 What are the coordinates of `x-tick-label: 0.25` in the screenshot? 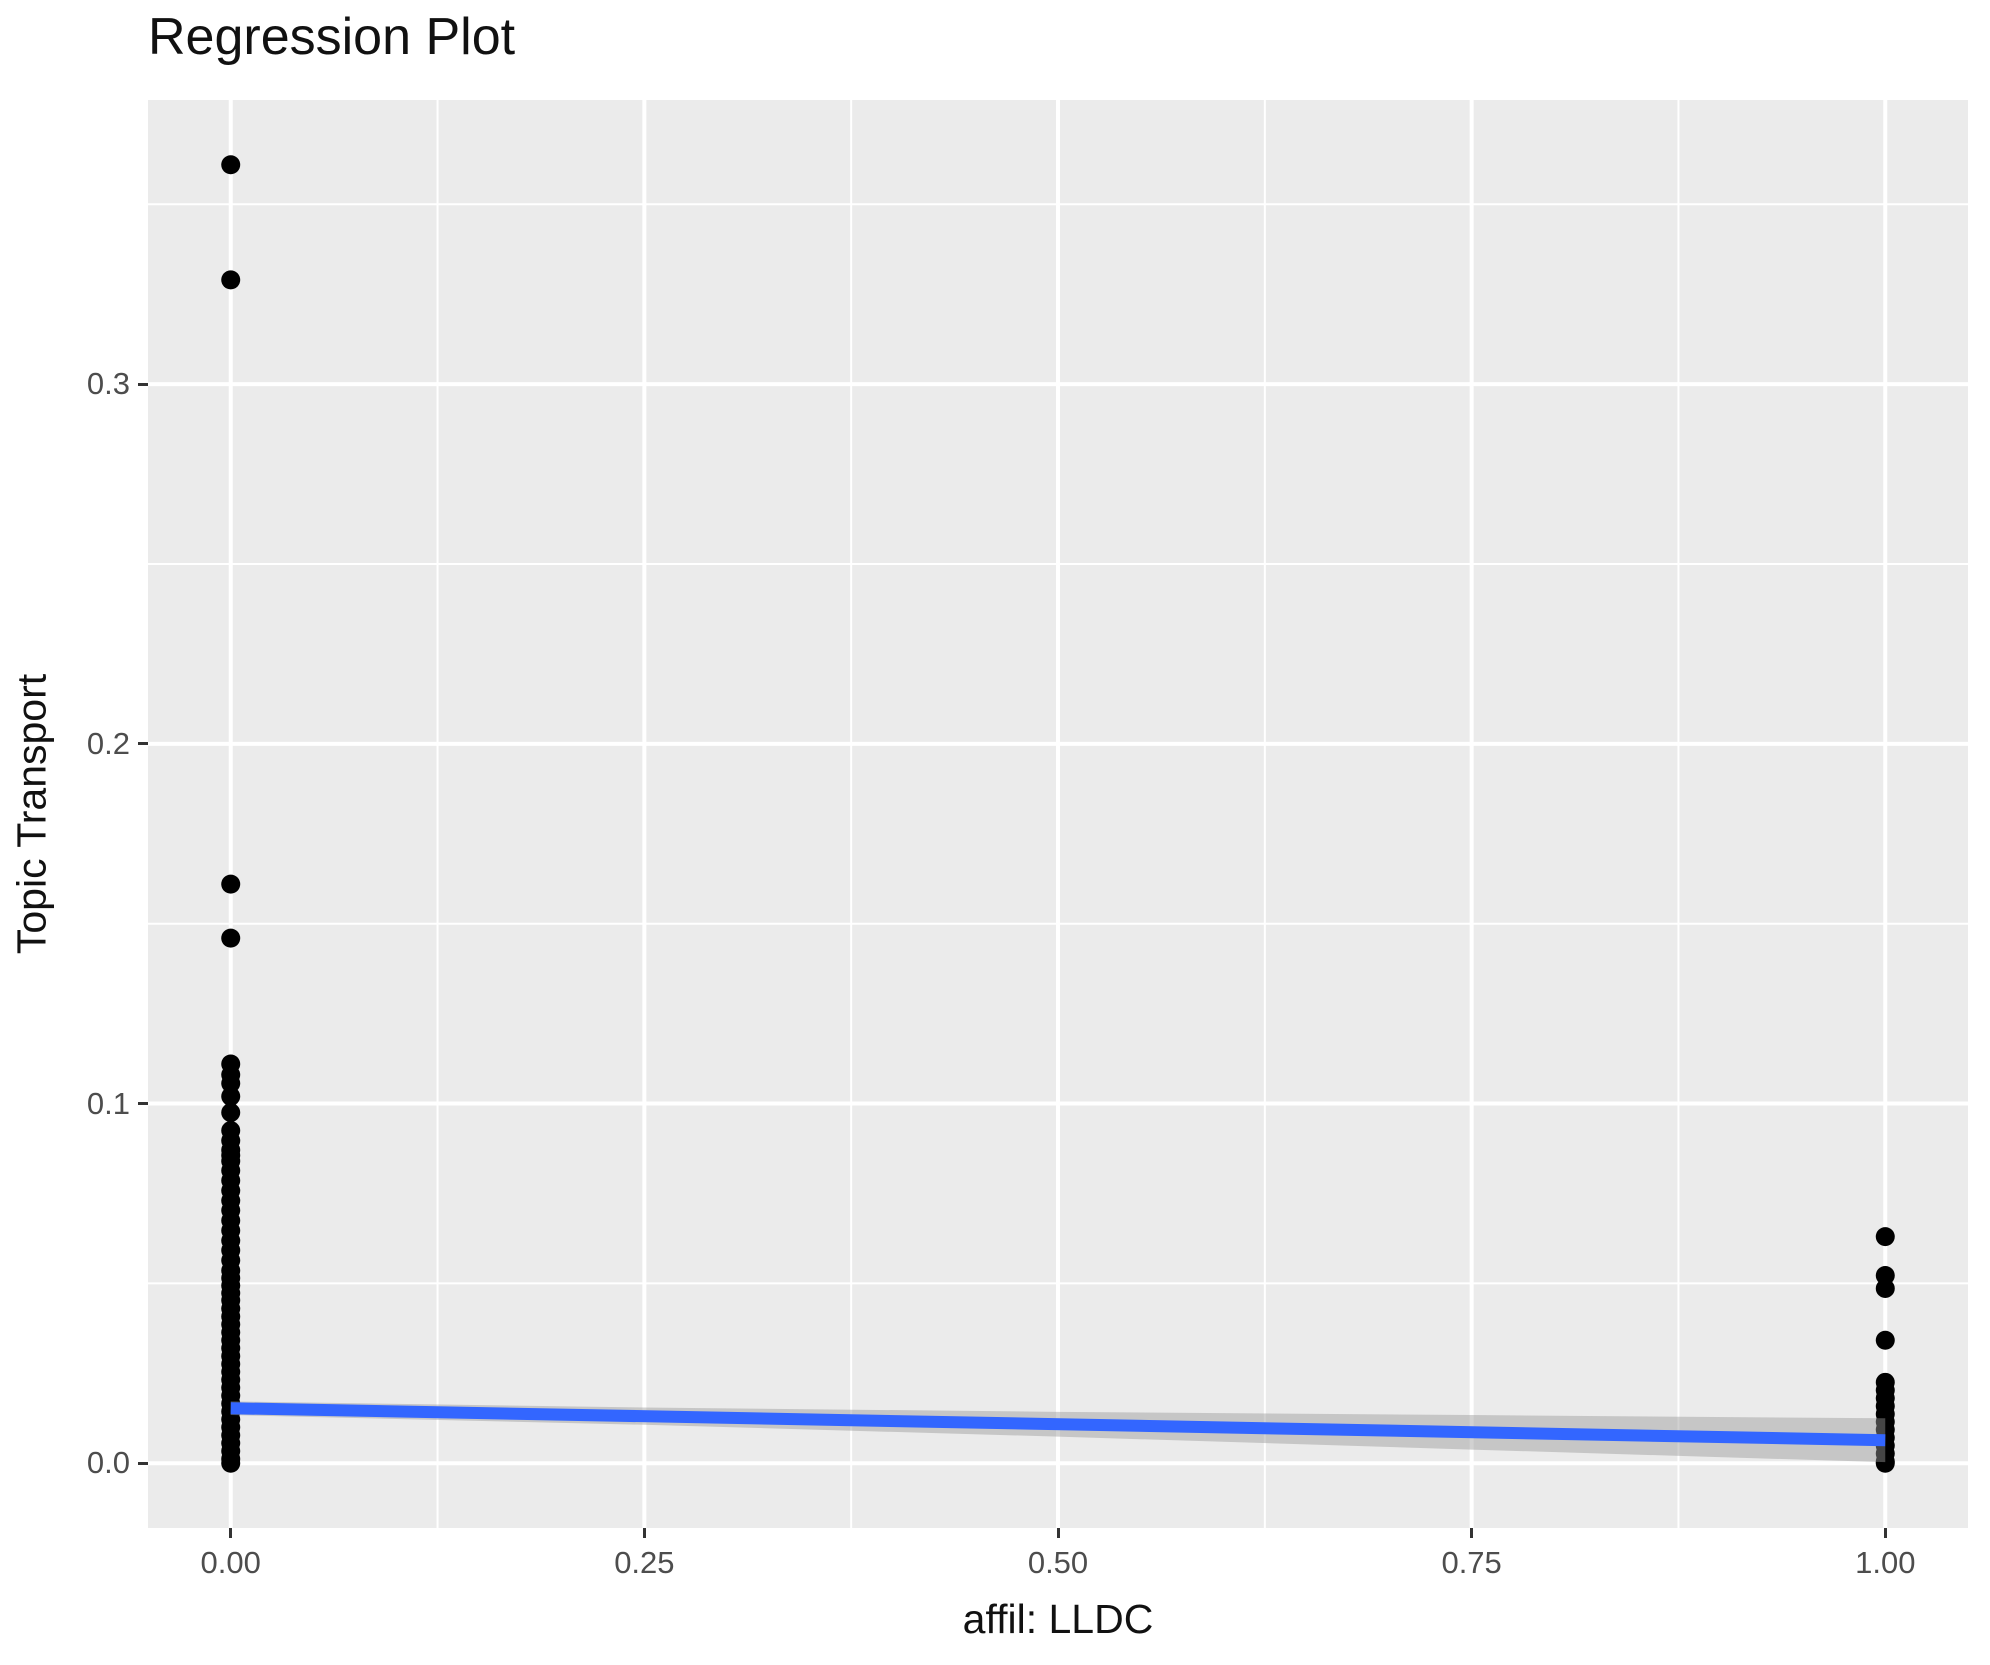 It's located at (644, 1562).